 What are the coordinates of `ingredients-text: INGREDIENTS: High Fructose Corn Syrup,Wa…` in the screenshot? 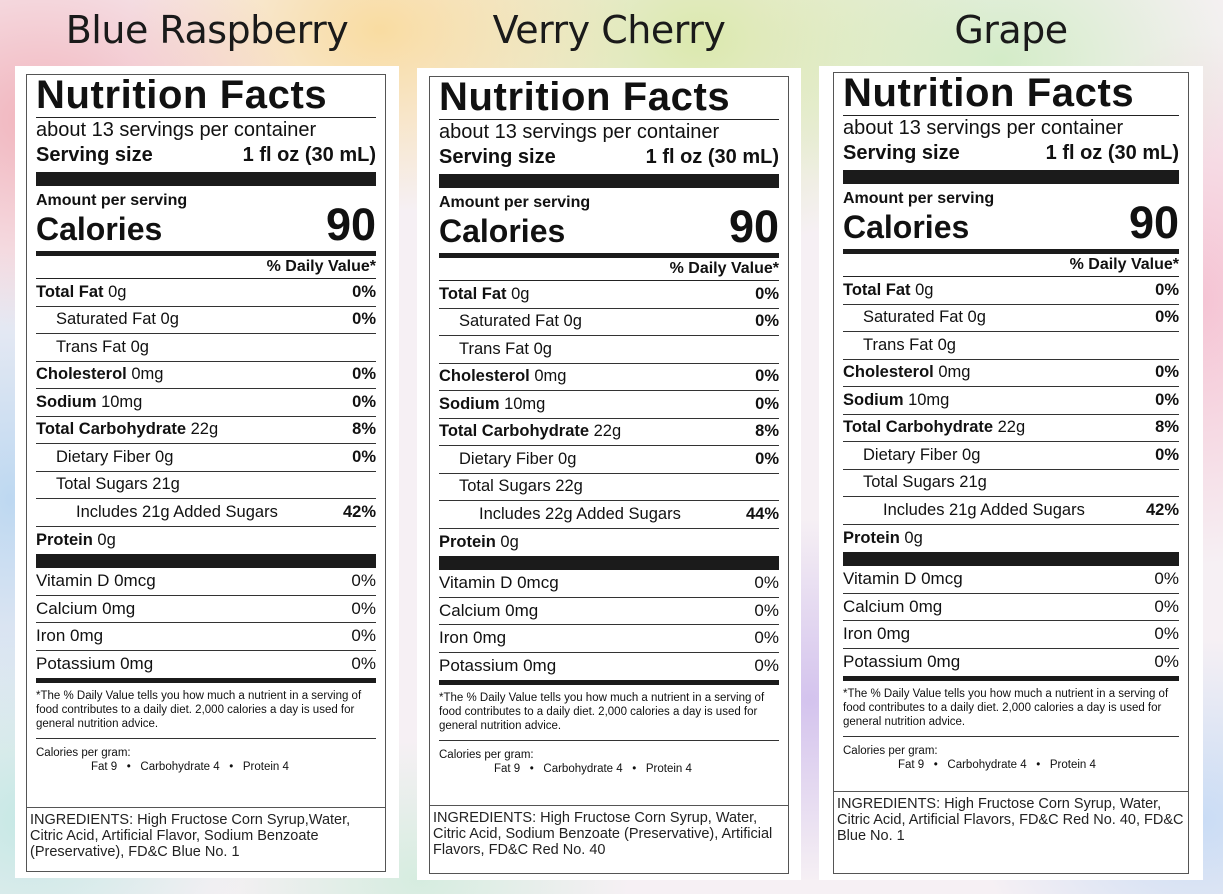 It's located at (206, 833).